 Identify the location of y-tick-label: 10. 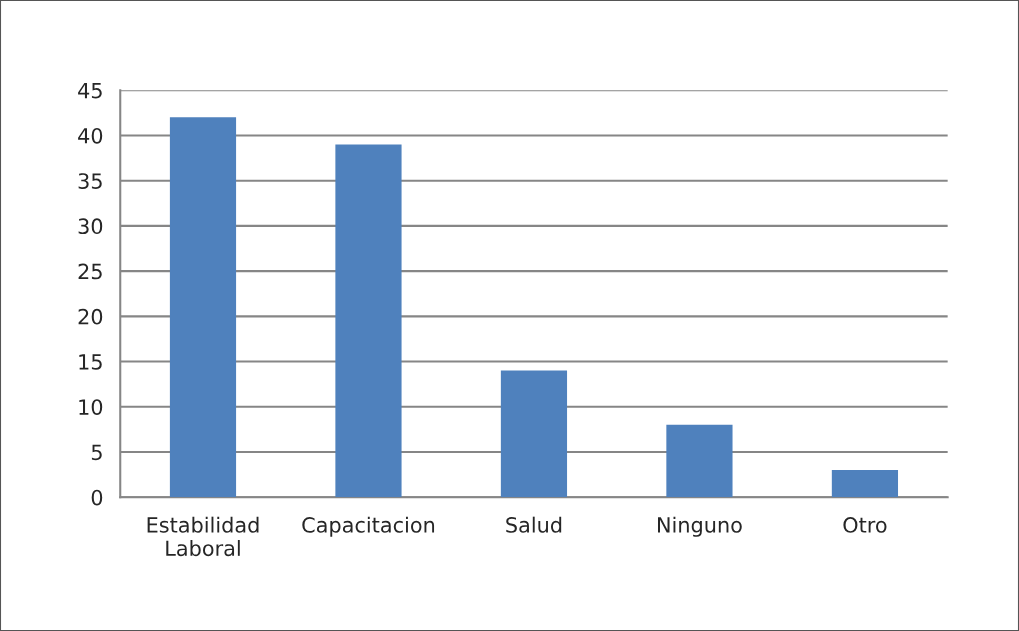
(91, 407).